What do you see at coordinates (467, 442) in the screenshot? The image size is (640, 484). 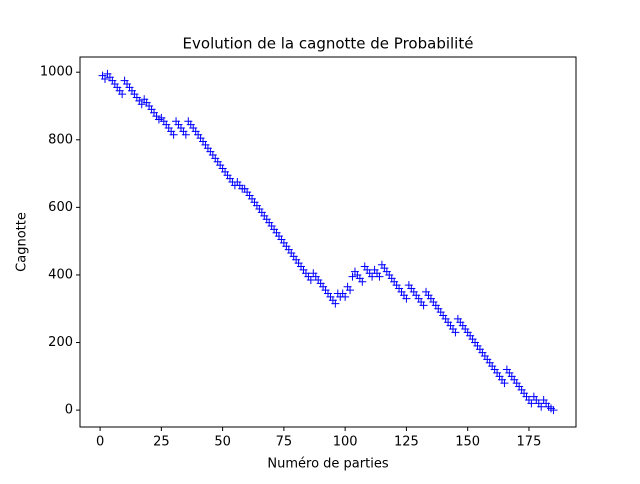 I see `x-tick-label: 150` at bounding box center [467, 442].